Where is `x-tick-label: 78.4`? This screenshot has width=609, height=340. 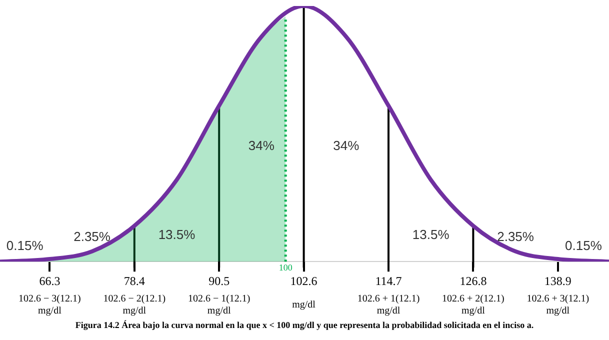 x-tick-label: 78.4 is located at coordinates (134, 281).